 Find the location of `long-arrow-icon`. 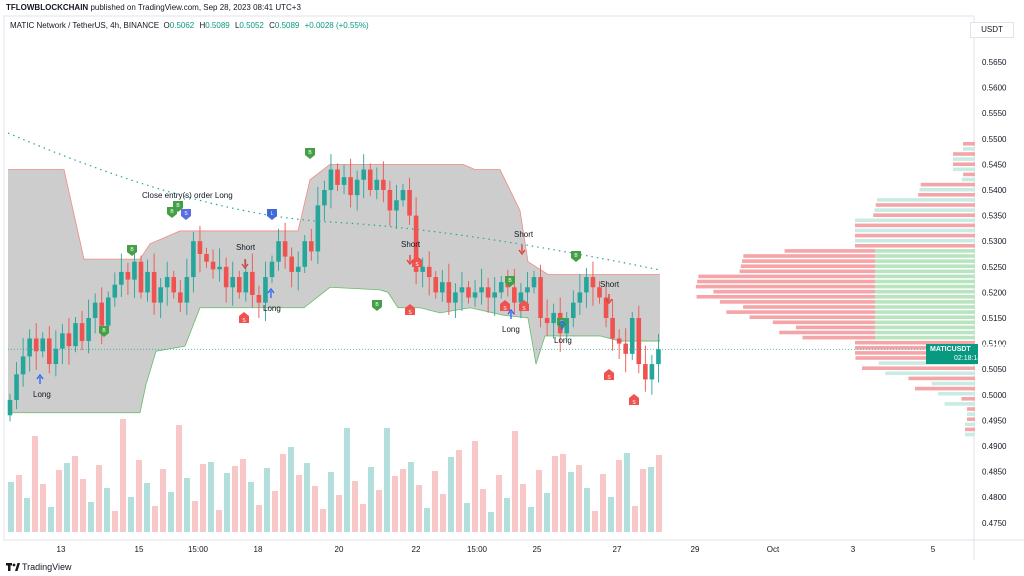

long-arrow-icon is located at coordinates (562, 324).